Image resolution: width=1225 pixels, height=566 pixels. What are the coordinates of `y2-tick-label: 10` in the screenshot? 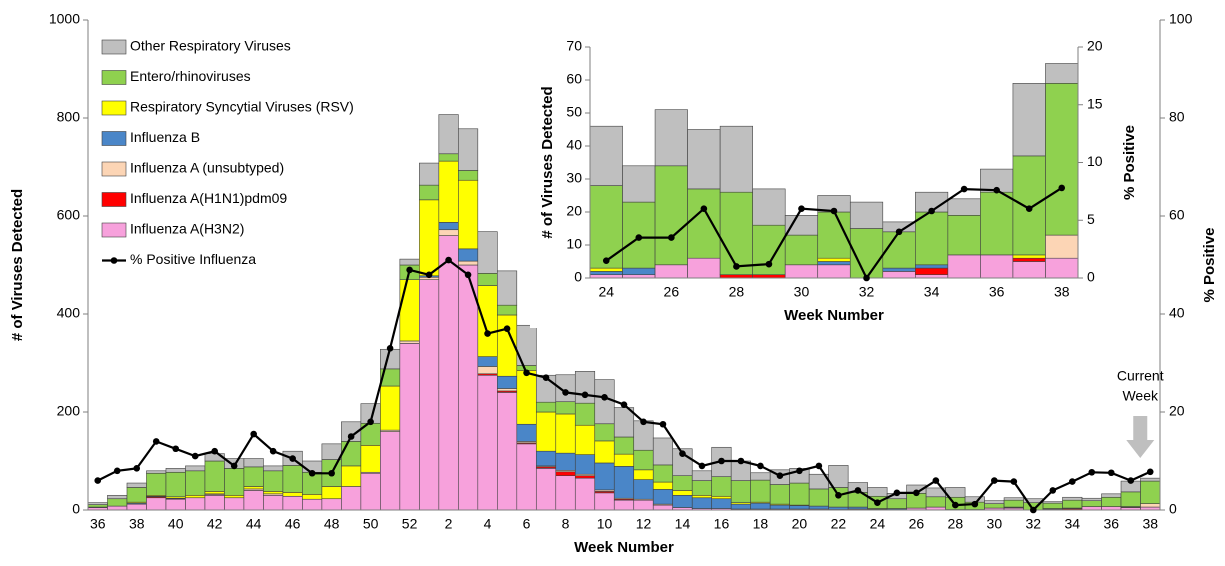 It's located at (1095, 161).